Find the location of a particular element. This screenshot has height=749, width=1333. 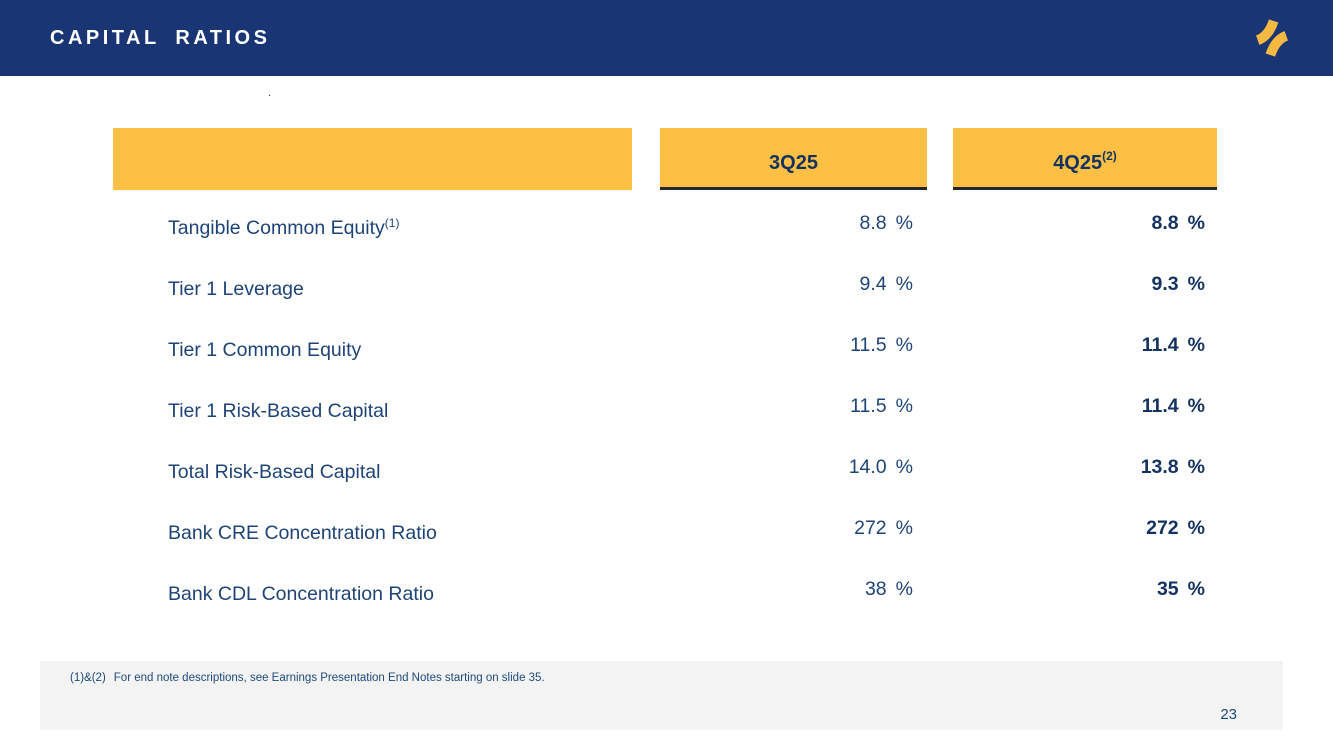

row-label-text: Tier 1 Common Equity is located at coordinates (265, 350).